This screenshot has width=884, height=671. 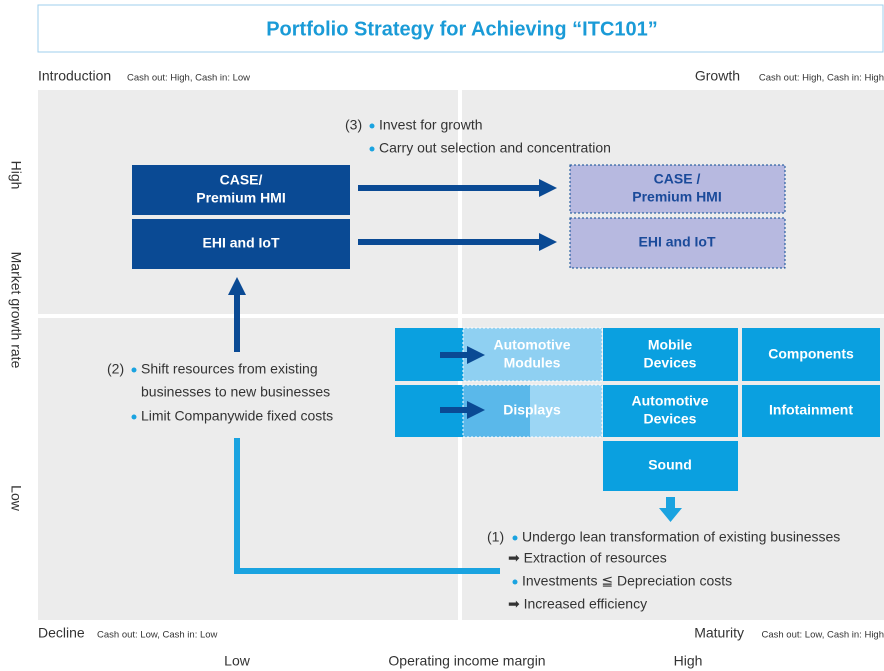 What do you see at coordinates (670, 509) in the screenshot?
I see `down-arrow` at bounding box center [670, 509].